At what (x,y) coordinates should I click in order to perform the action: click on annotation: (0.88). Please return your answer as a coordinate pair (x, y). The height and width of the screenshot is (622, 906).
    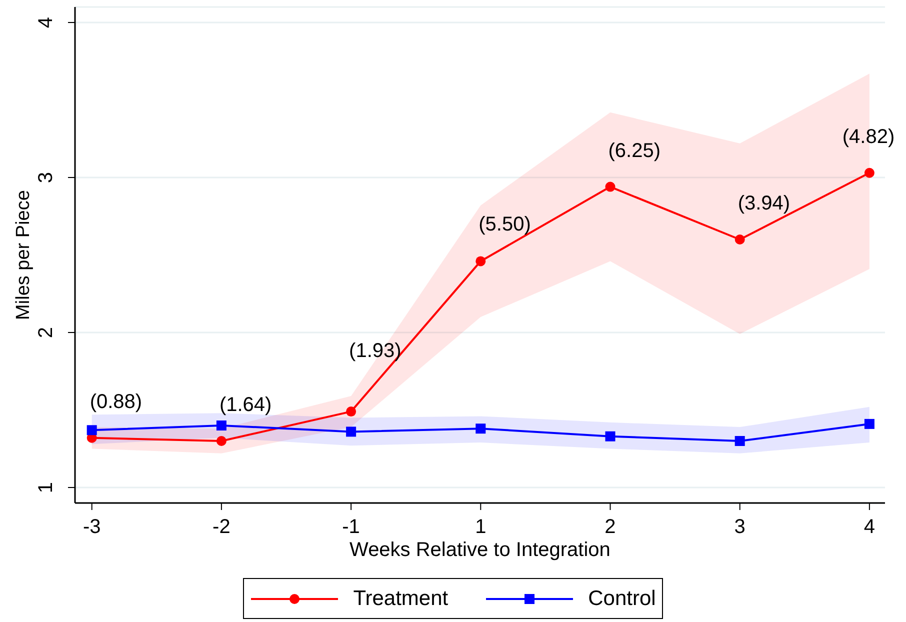
    Looking at the image, I should click on (116, 401).